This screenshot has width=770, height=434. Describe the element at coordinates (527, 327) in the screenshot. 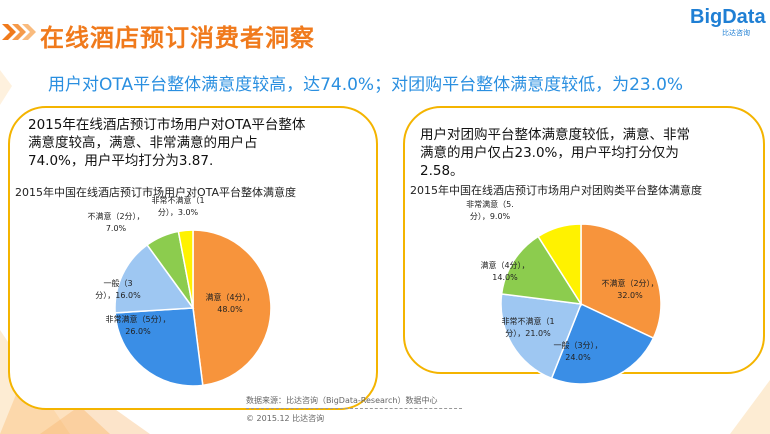

I see `pie-slice-label: 非常不满意（1 分），21.0%` at that location.